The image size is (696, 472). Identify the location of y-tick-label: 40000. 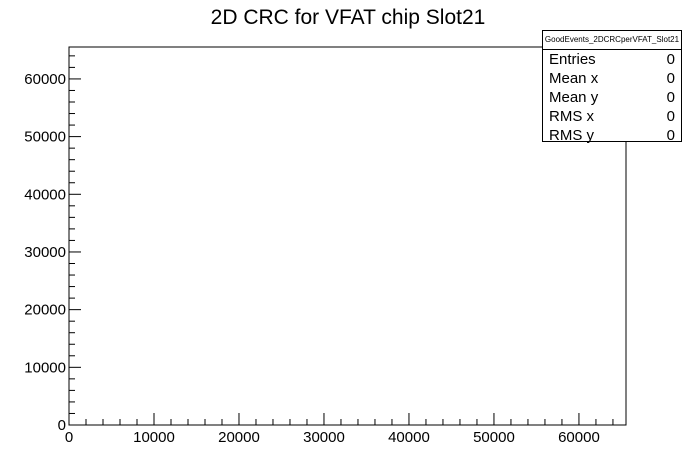
(45, 194).